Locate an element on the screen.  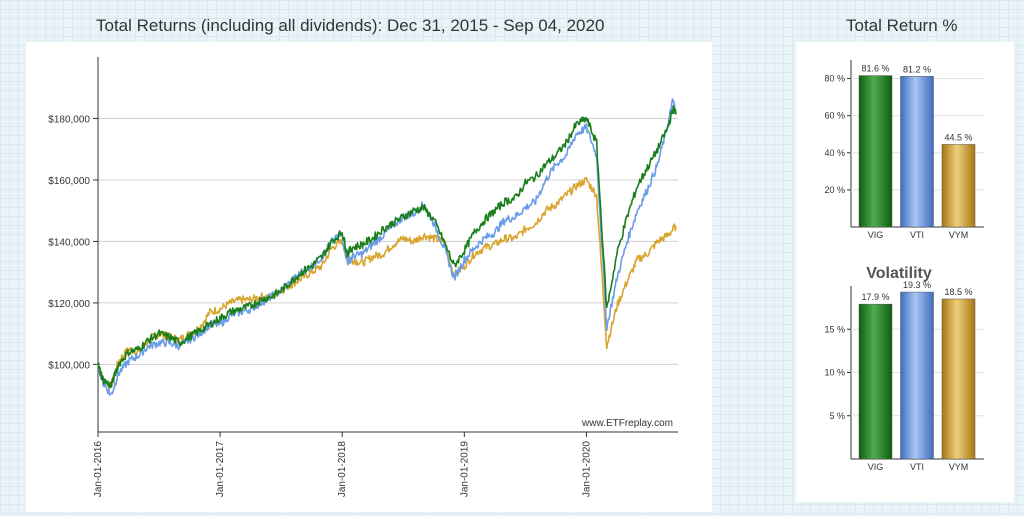
return-chart-y-tick-label: 40 % is located at coordinates (834, 153).